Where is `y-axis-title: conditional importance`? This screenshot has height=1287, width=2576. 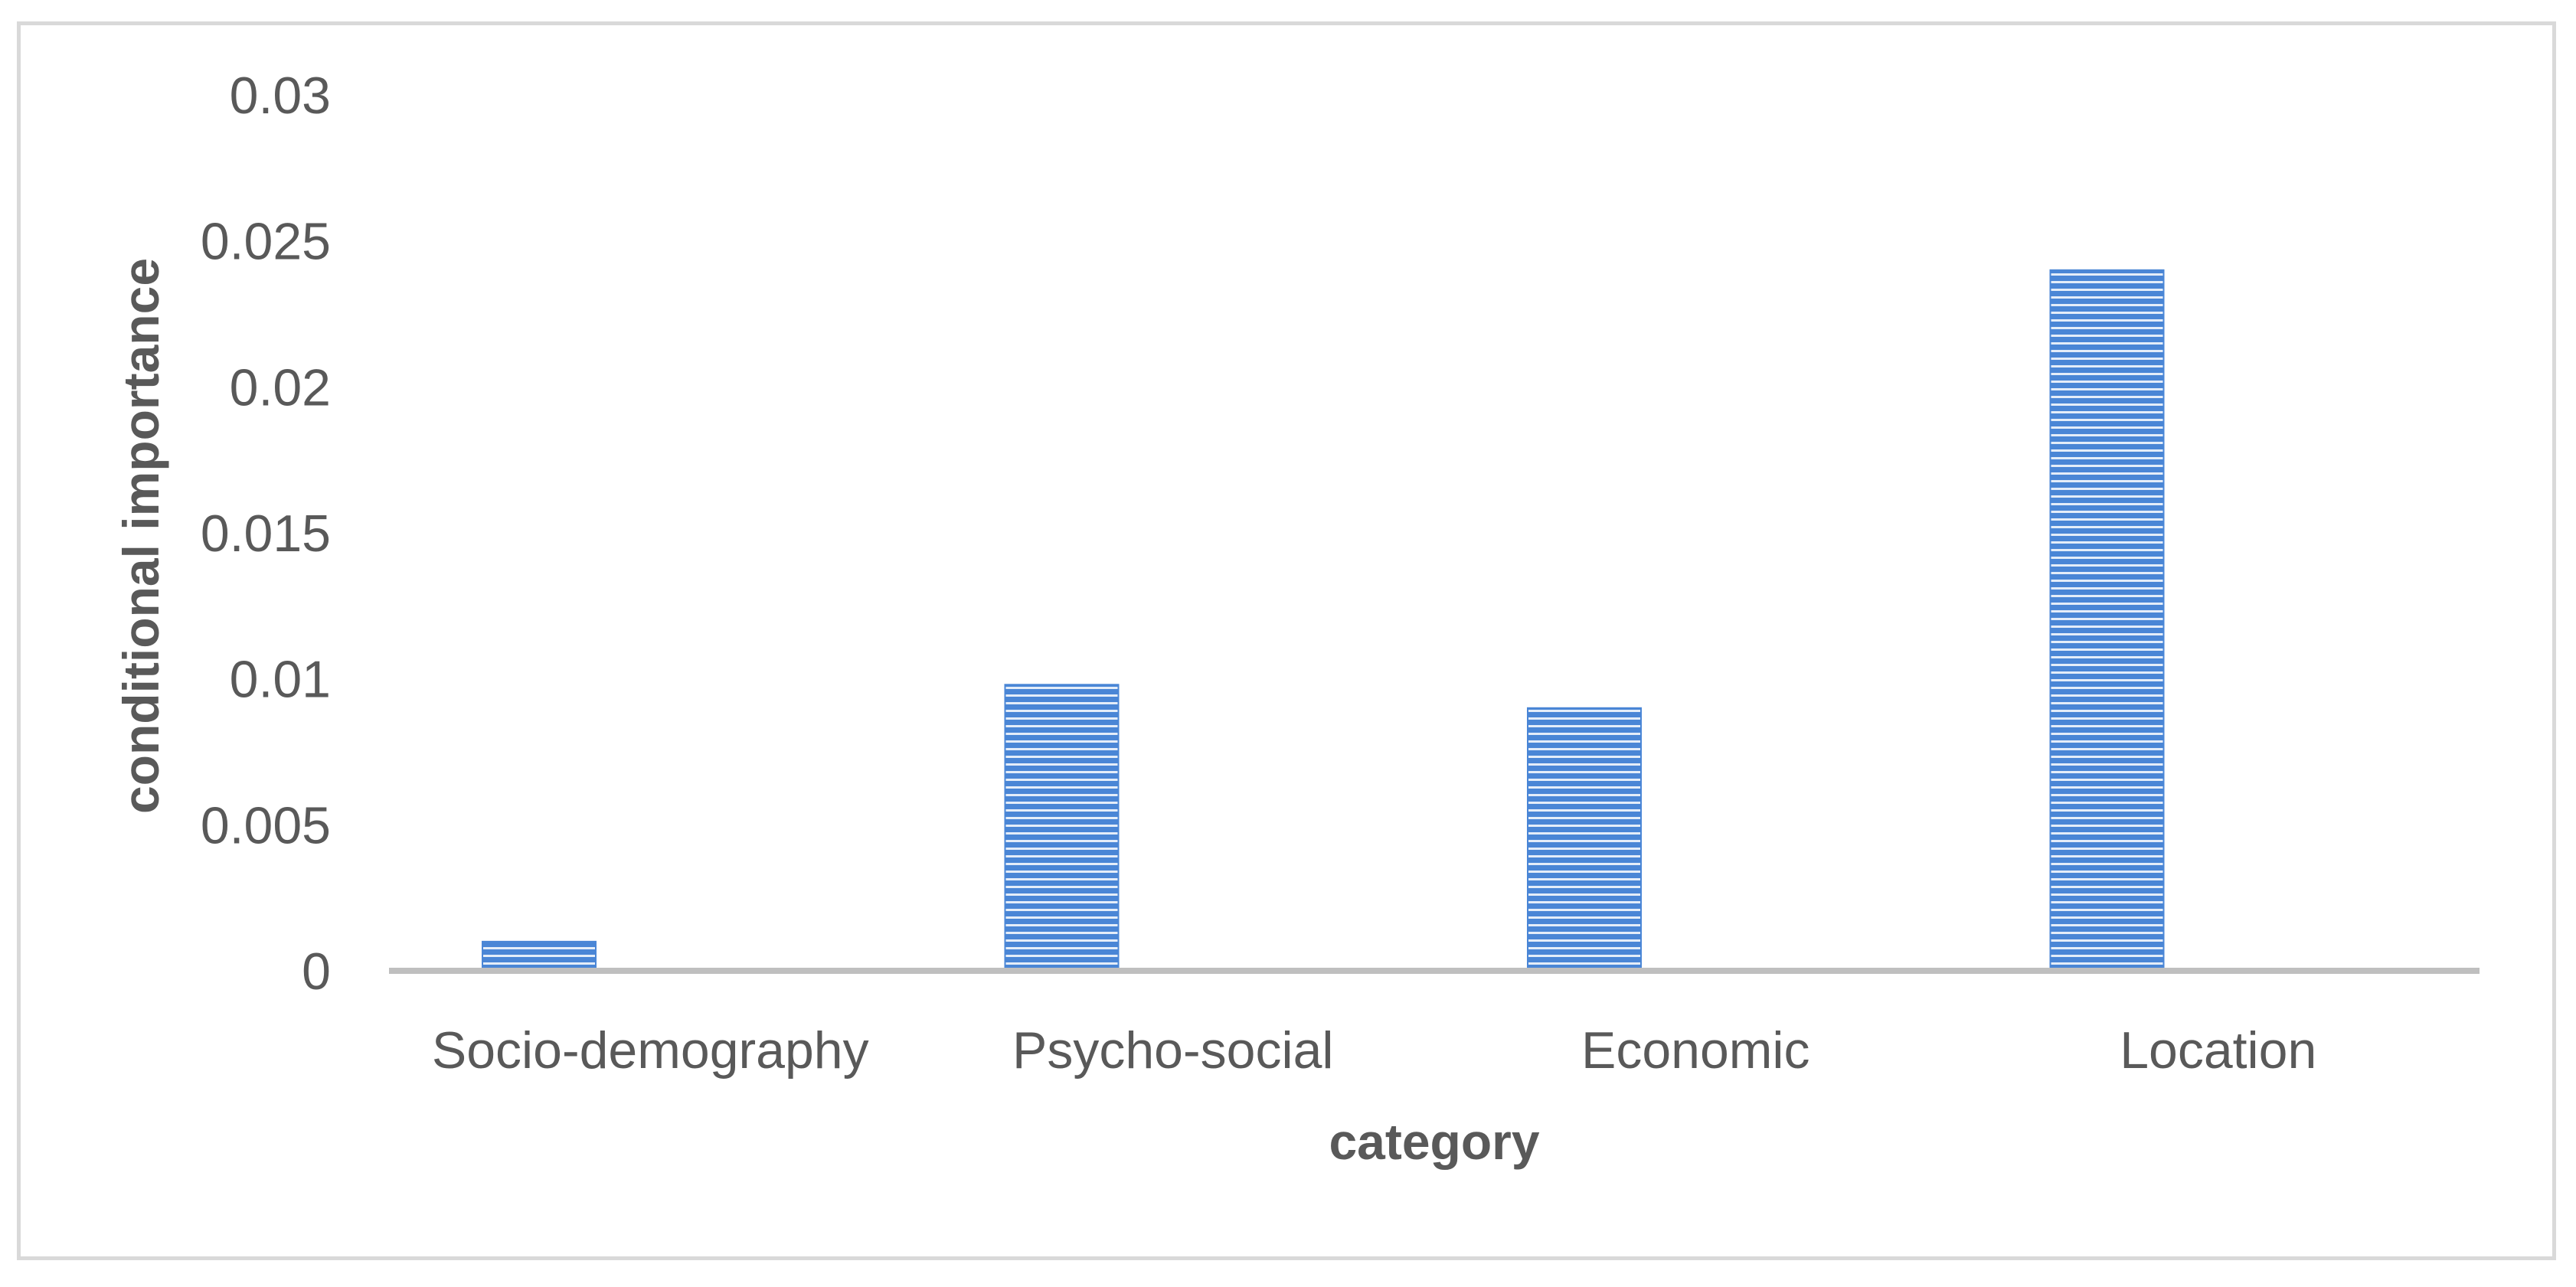 y-axis-title: conditional importance is located at coordinates (141, 536).